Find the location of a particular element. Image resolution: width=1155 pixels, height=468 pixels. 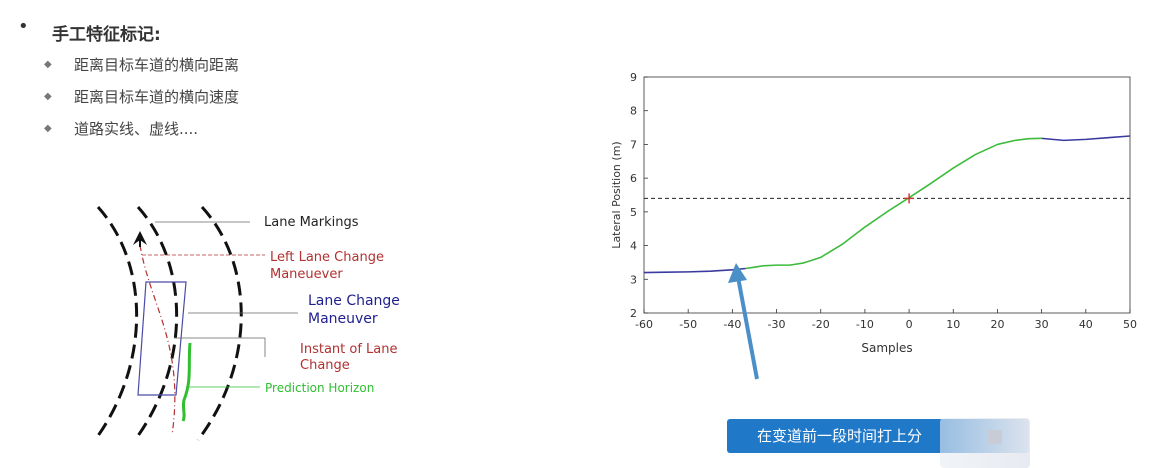

series-line-horizon is located at coordinates (893, 203).